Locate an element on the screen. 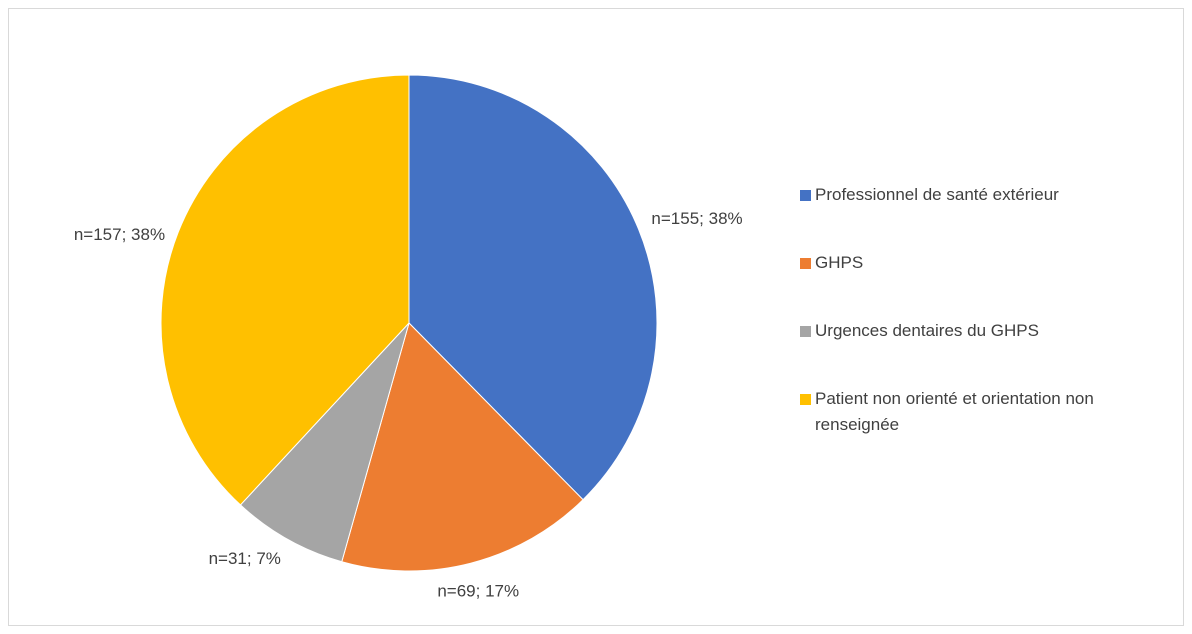  data-label: n=157; 38% is located at coordinates (119, 234).